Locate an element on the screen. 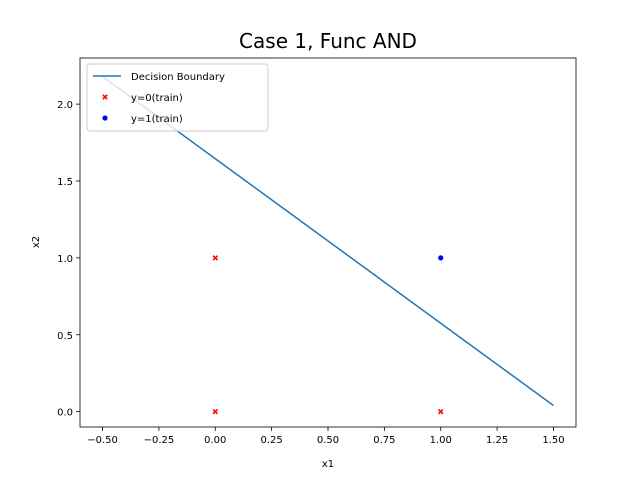  y-tick-label-1: 0.5 is located at coordinates (65, 336).